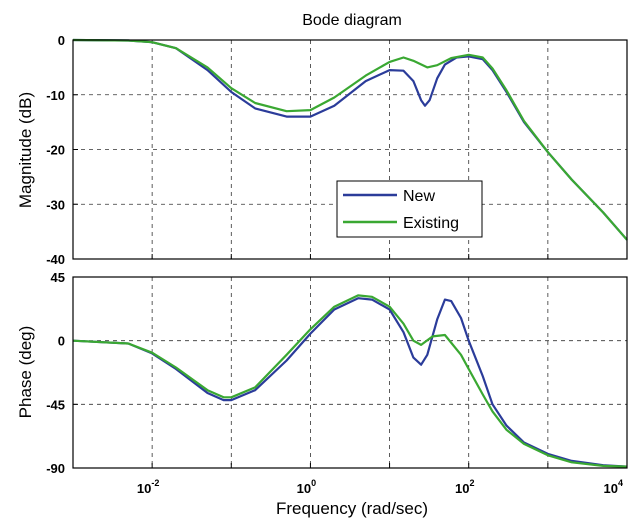 This screenshot has height=525, width=638. I want to click on x-tick-label: 10⁻², so click(148, 487).